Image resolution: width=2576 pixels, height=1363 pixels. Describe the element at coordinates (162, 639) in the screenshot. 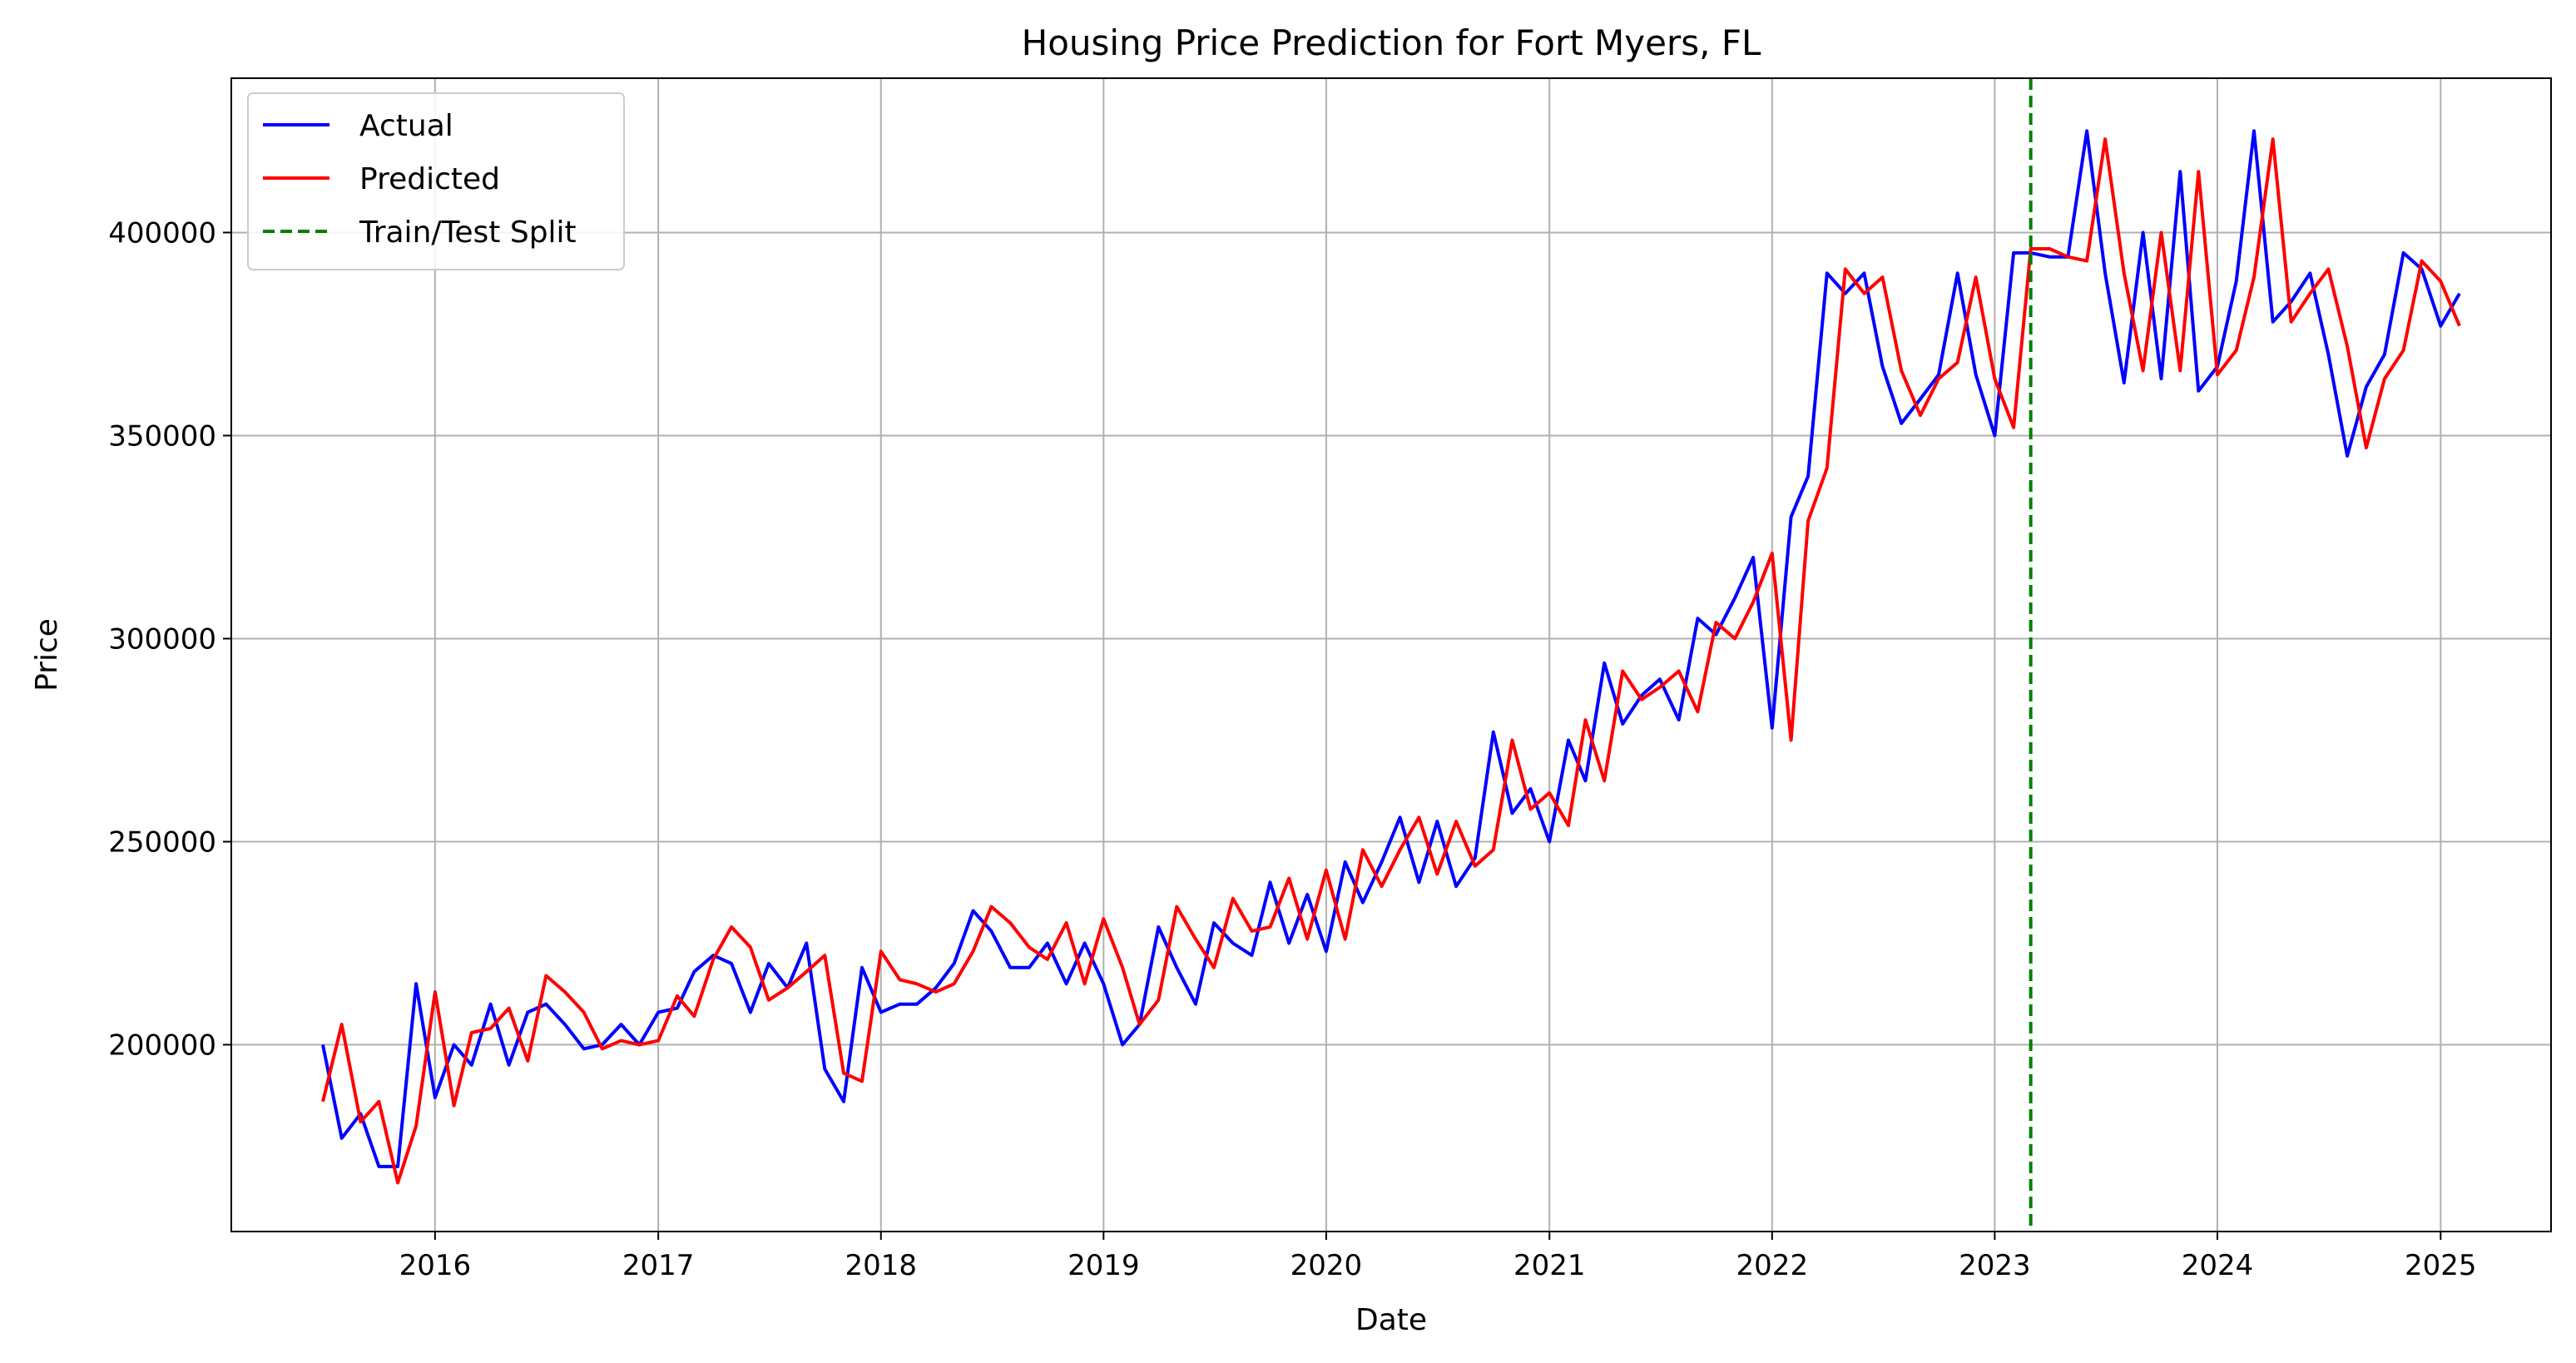

I see `y-tick-label: 300000` at that location.